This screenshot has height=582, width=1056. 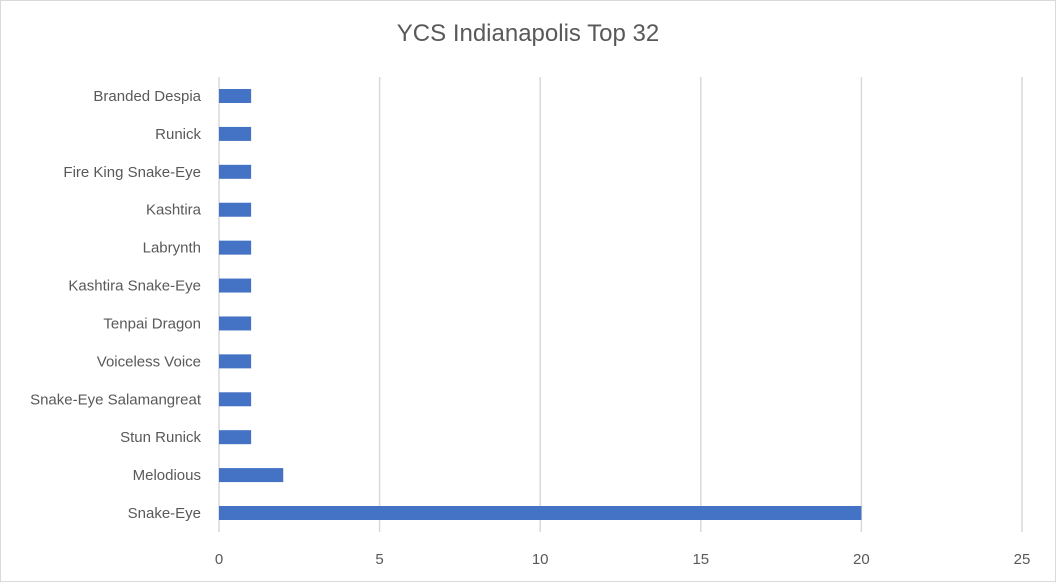 I want to click on category-label: Fire King Snake-Eye, so click(x=132, y=172).